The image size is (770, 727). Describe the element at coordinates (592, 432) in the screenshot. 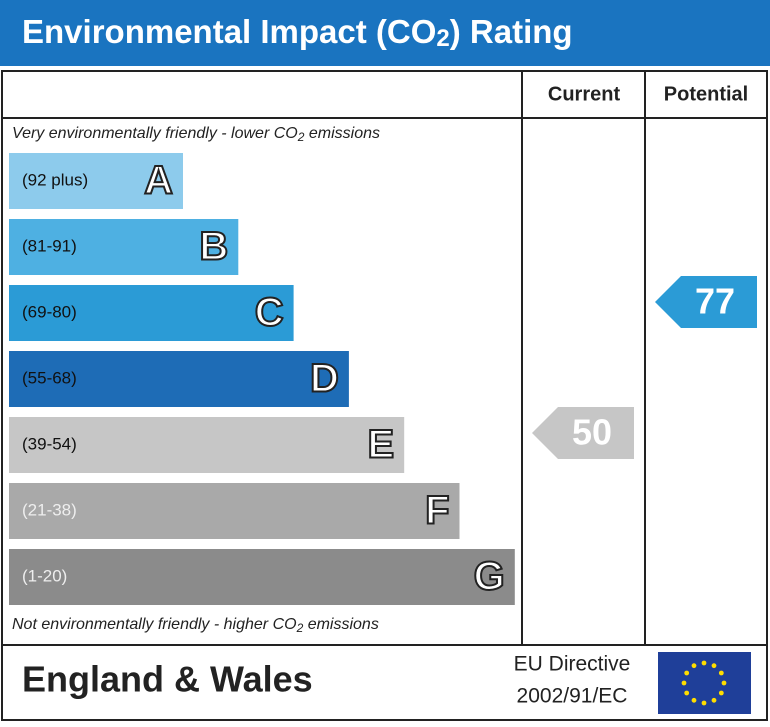

I see `current-value: 50` at that location.